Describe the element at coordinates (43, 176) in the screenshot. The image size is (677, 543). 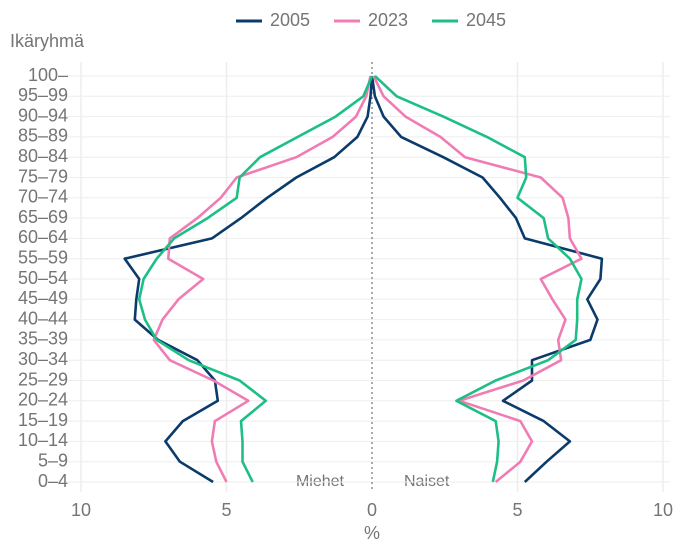
I see `y-tick-label: 75–79` at that location.